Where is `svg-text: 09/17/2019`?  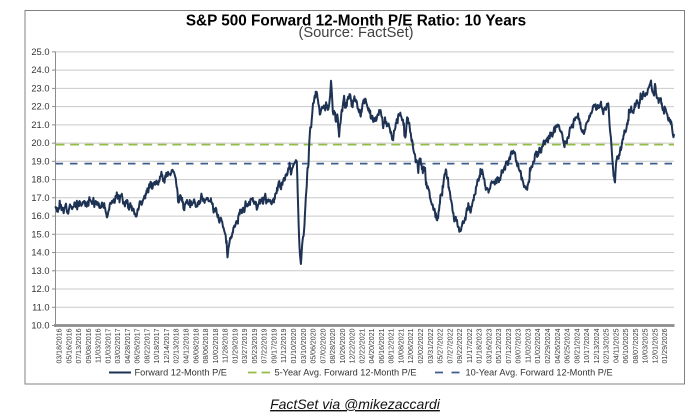 svg-text: 09/17/2019 is located at coordinates (274, 345).